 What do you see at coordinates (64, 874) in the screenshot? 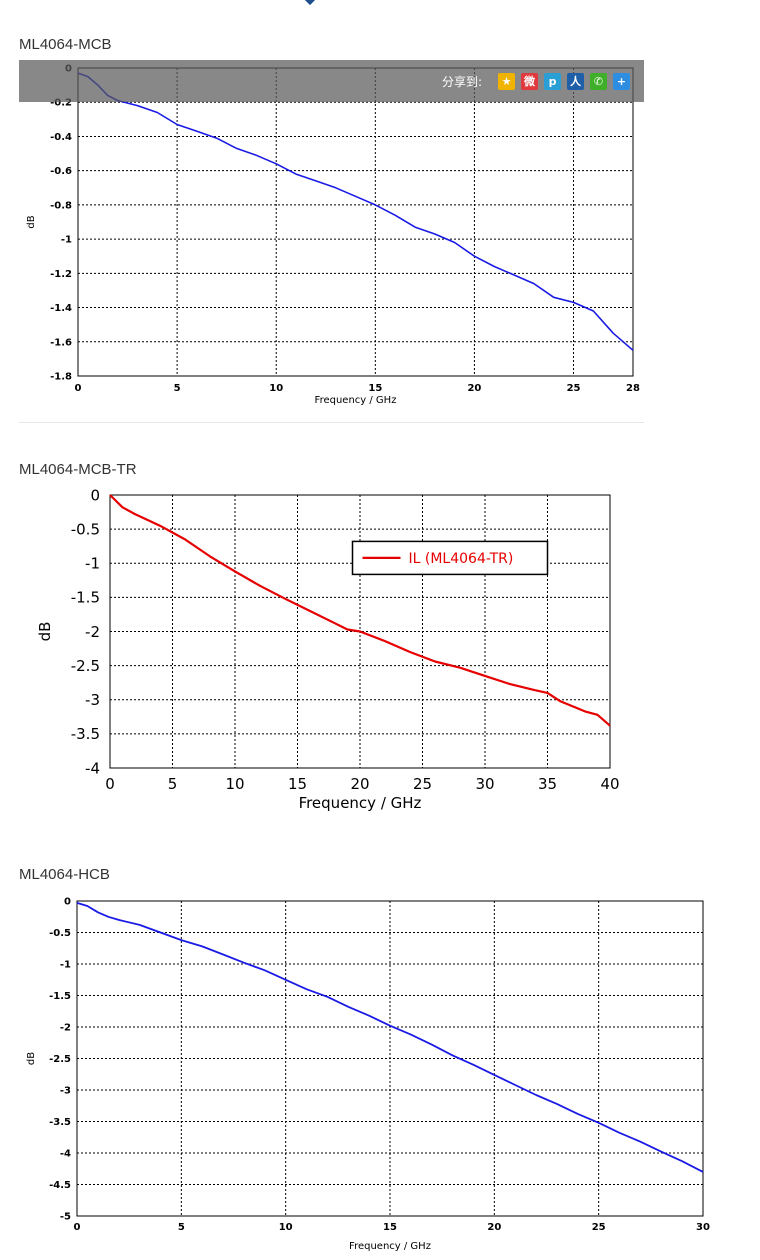
I see `section-title-hcb: ML4064-HCB` at bounding box center [64, 874].